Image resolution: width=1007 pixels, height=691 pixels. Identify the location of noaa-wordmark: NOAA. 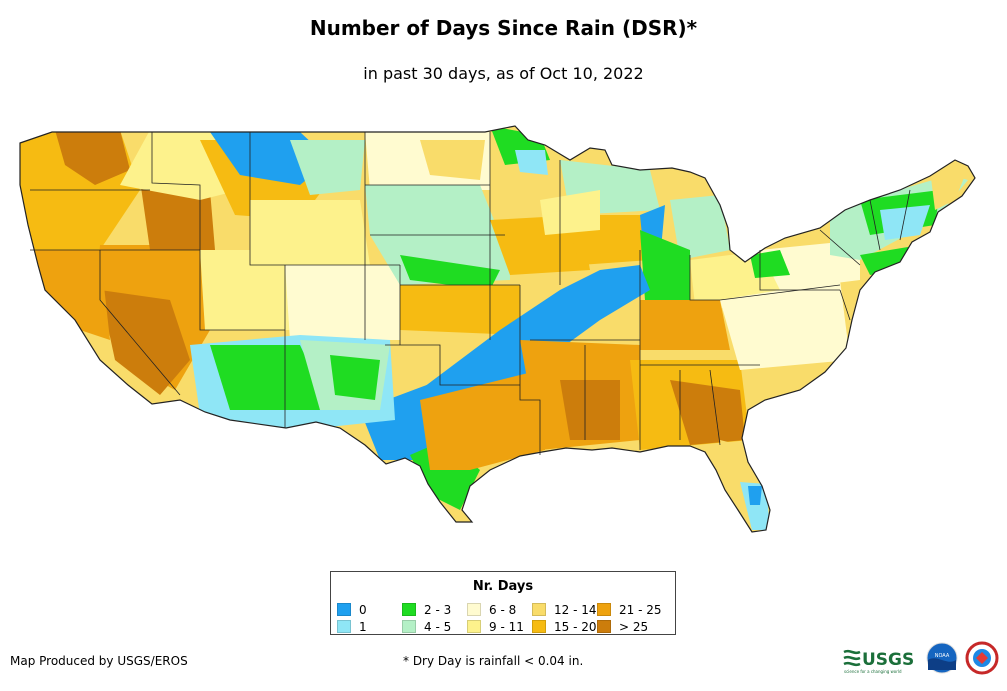
(942, 656).